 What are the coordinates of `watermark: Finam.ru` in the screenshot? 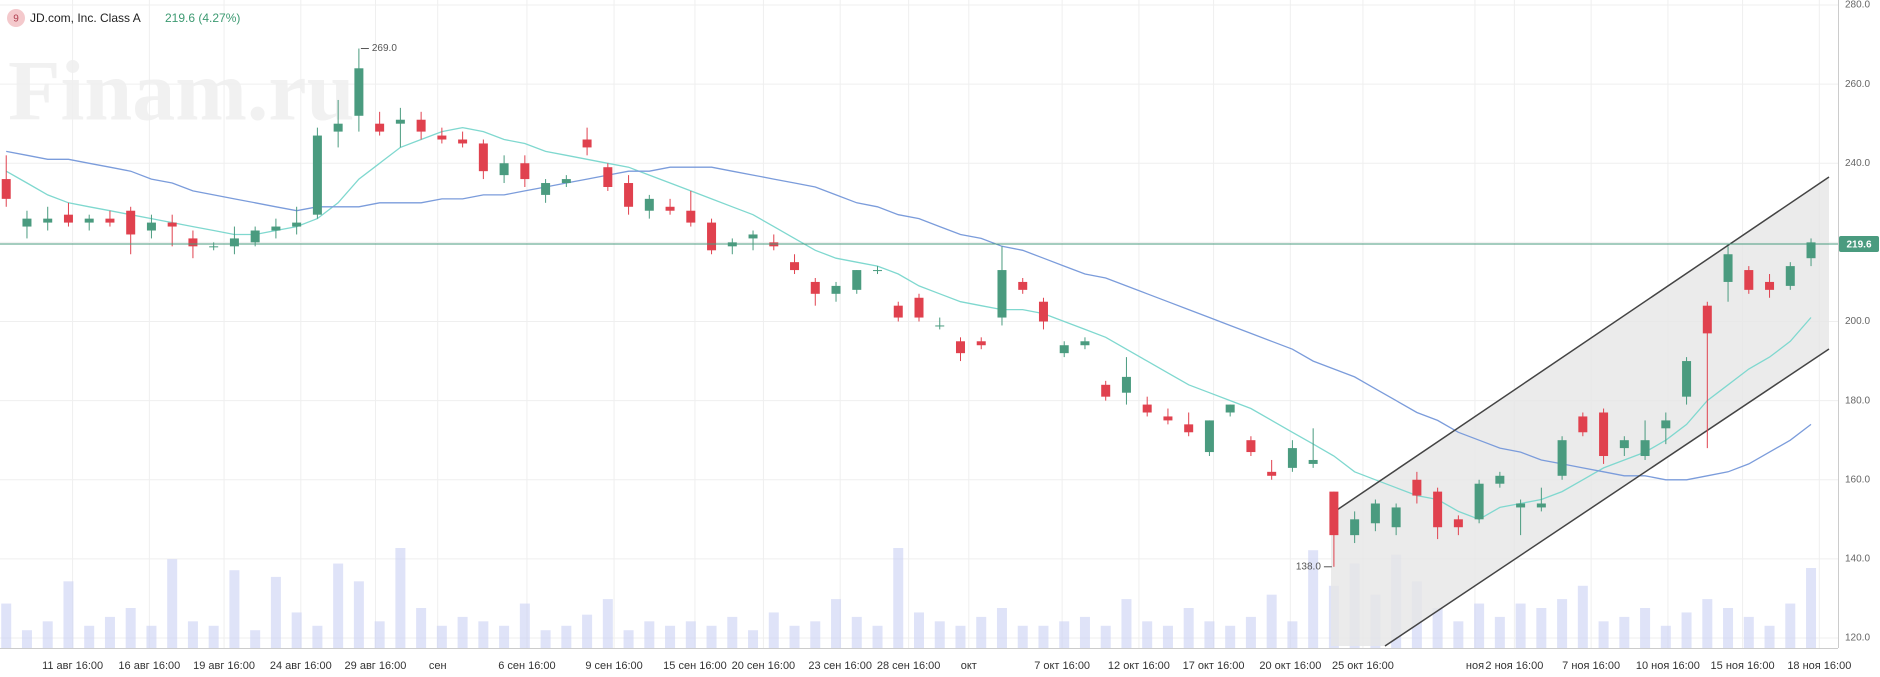 It's located at (181, 91).